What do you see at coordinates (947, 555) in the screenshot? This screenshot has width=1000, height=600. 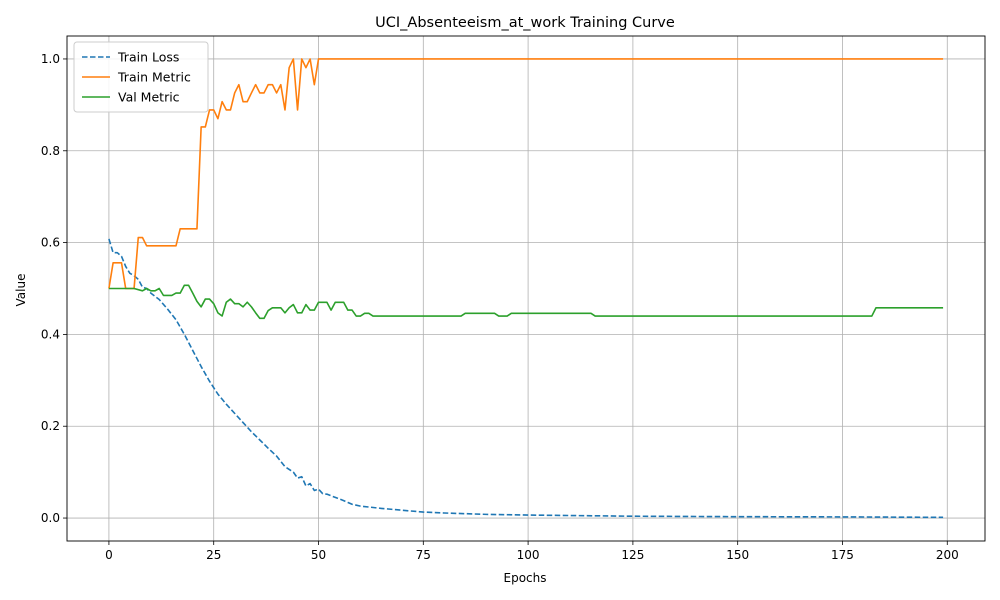 I see `x-tick-label: 200` at bounding box center [947, 555].